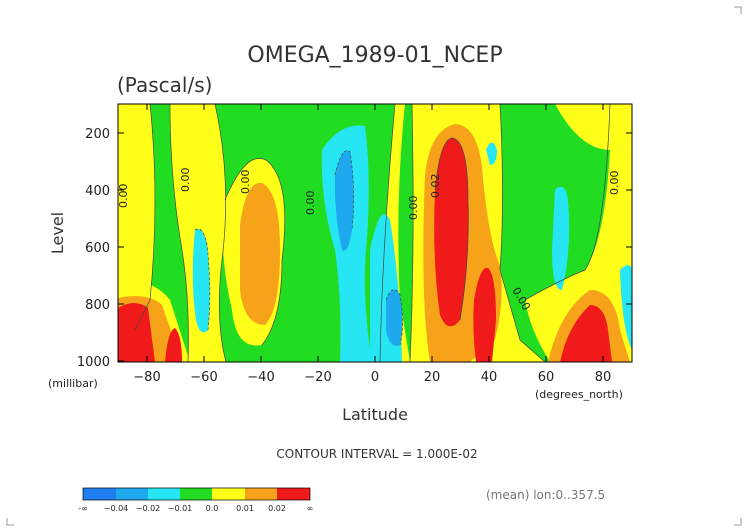 The image size is (752, 532). I want to click on x-tick-label: −20, so click(317, 377).